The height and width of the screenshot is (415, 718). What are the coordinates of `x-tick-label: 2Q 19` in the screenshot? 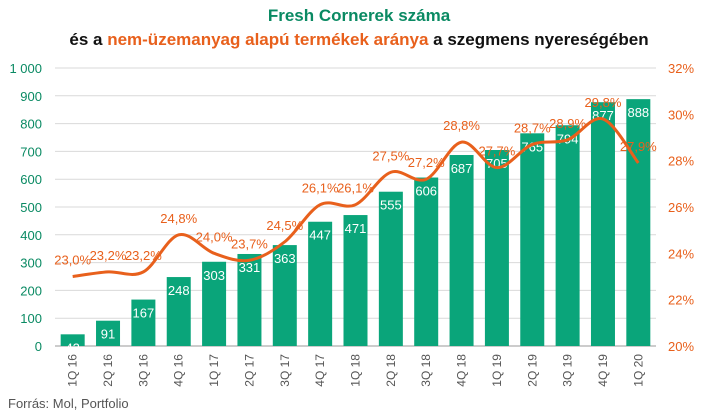 It's located at (532, 370).